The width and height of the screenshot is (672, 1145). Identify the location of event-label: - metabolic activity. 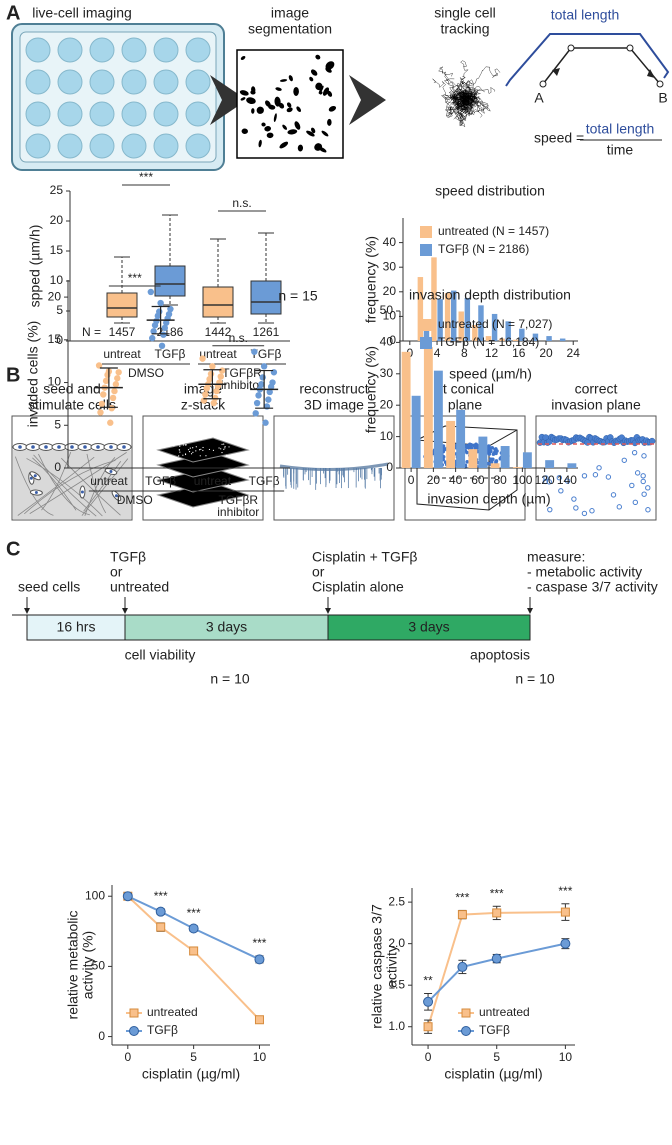
(584, 572).